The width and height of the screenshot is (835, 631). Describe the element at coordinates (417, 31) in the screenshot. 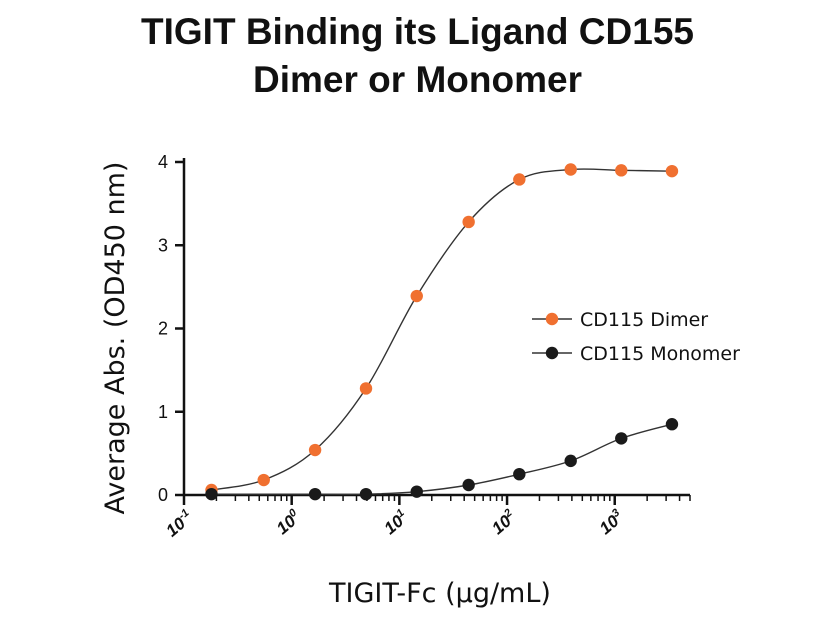

I see `chart-title-line1: TIGIT Binding its Ligand CD155` at that location.